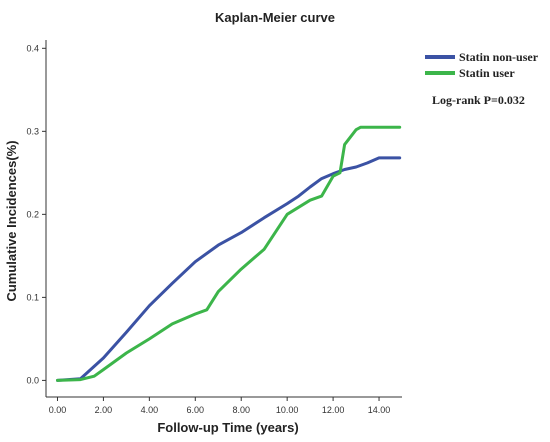  Describe the element at coordinates (287, 410) in the screenshot. I see `x-tick-label: 10.00` at that location.